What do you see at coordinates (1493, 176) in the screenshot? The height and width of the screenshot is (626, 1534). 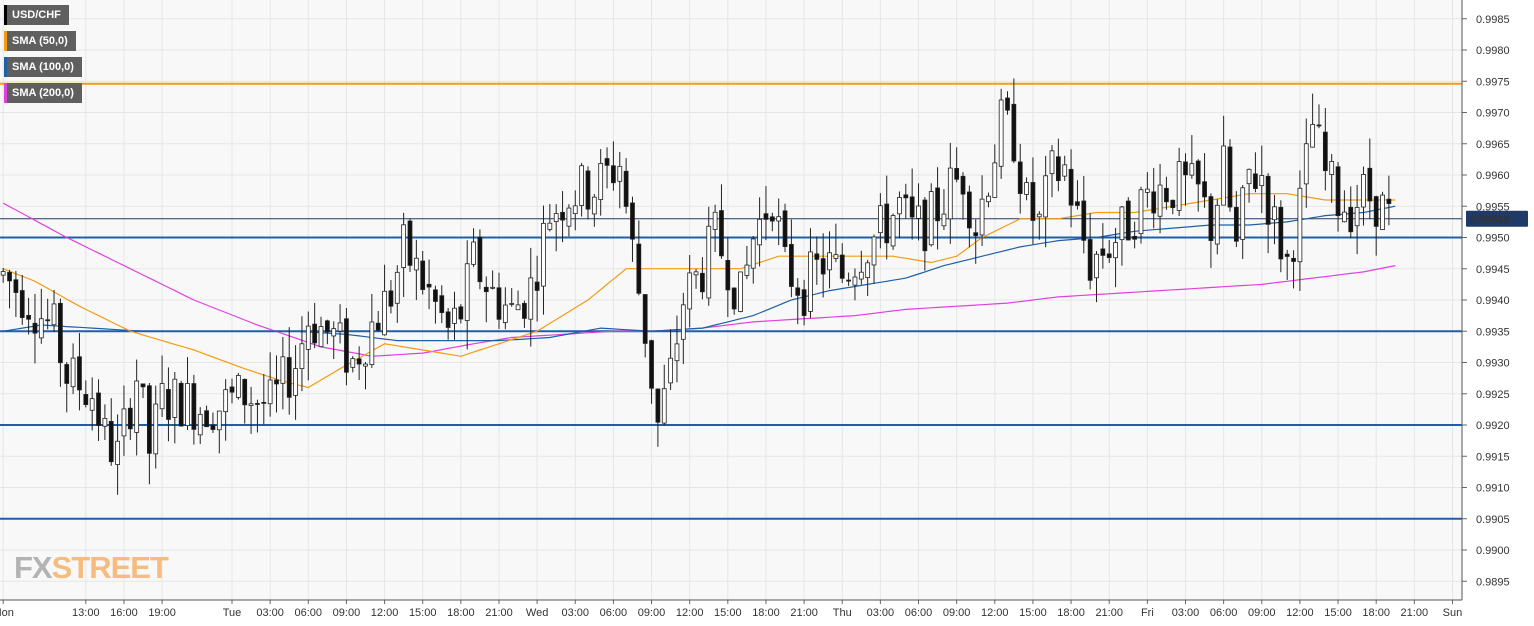 I see `y-tick-label: 0.9960` at bounding box center [1493, 176].